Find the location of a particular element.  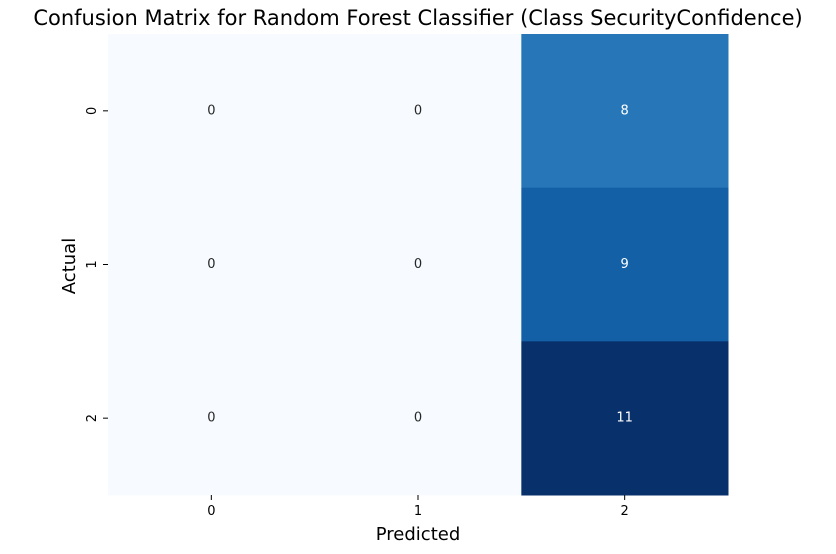

x-tick-label: 2 is located at coordinates (625, 511).